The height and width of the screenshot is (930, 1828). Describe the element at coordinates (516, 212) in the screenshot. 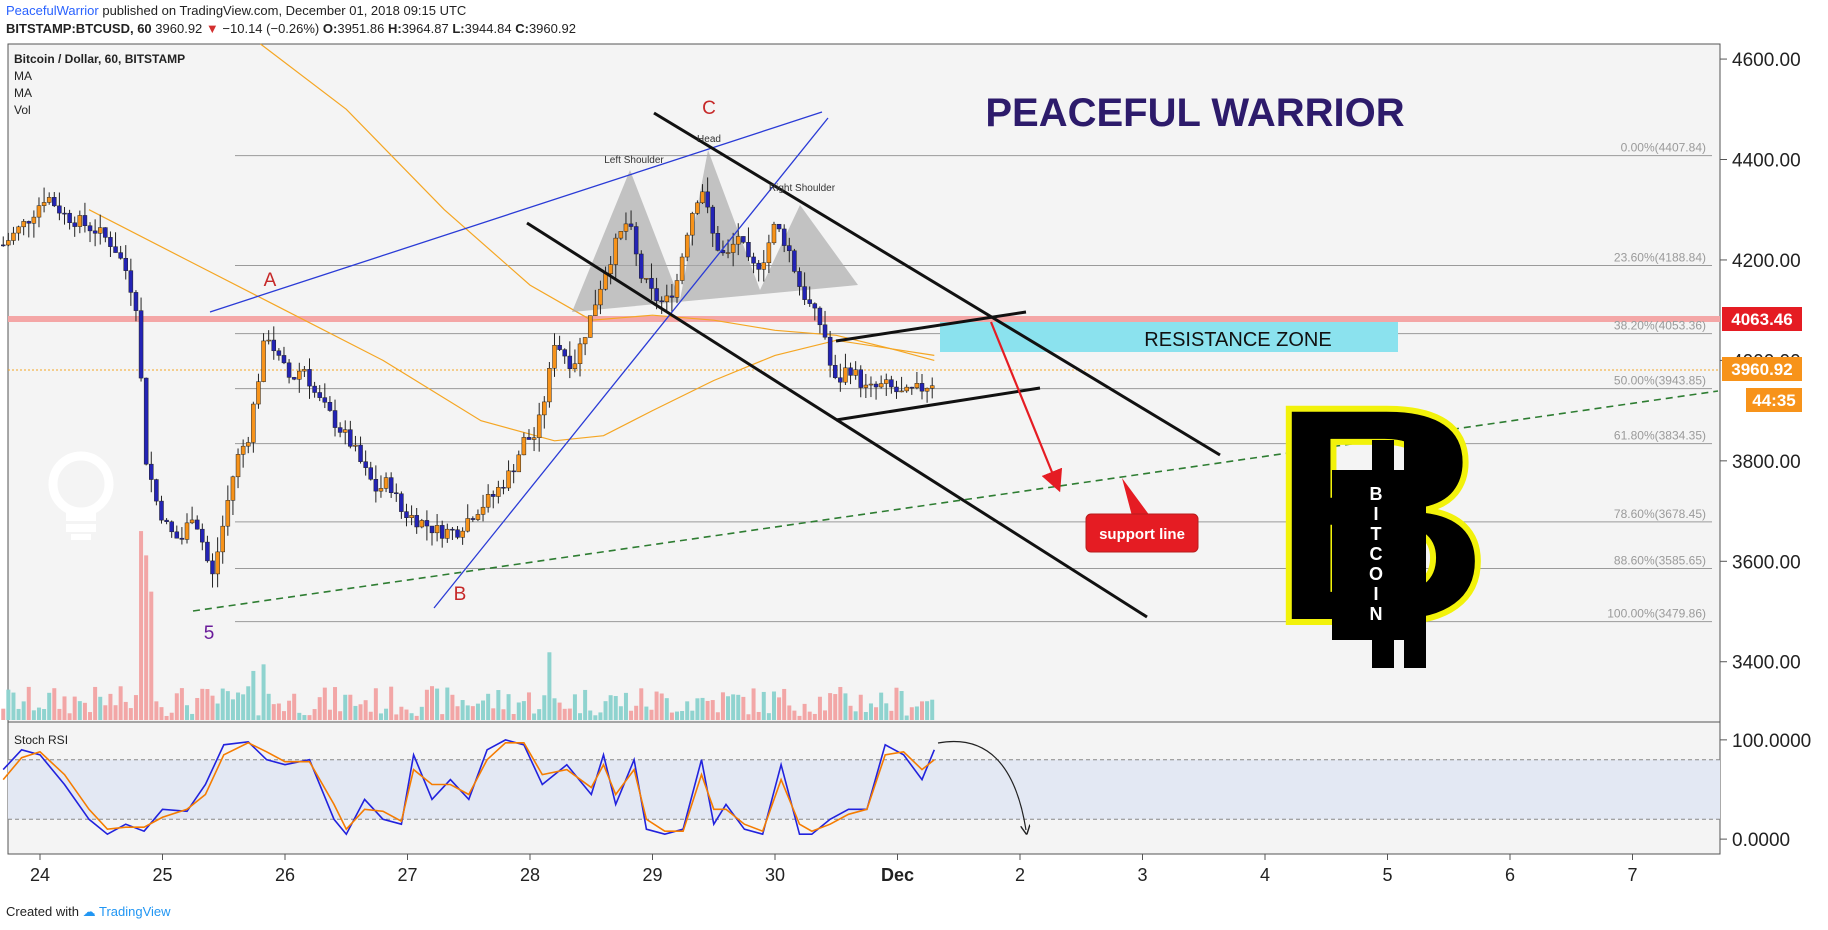

I see `trendline-blue-upper` at that location.